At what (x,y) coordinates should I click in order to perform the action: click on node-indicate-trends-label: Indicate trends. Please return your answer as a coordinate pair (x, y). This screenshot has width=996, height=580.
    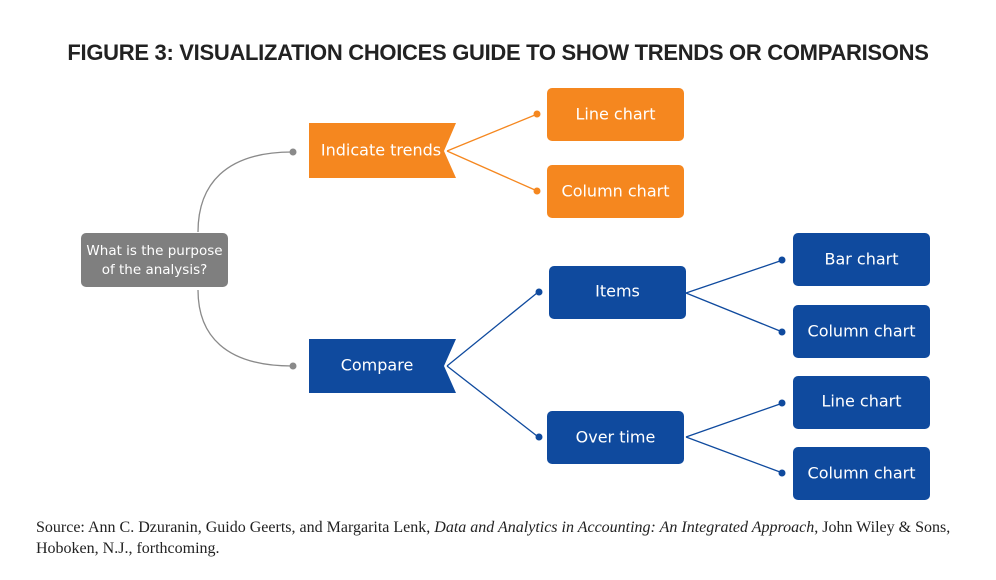
    Looking at the image, I should click on (381, 150).